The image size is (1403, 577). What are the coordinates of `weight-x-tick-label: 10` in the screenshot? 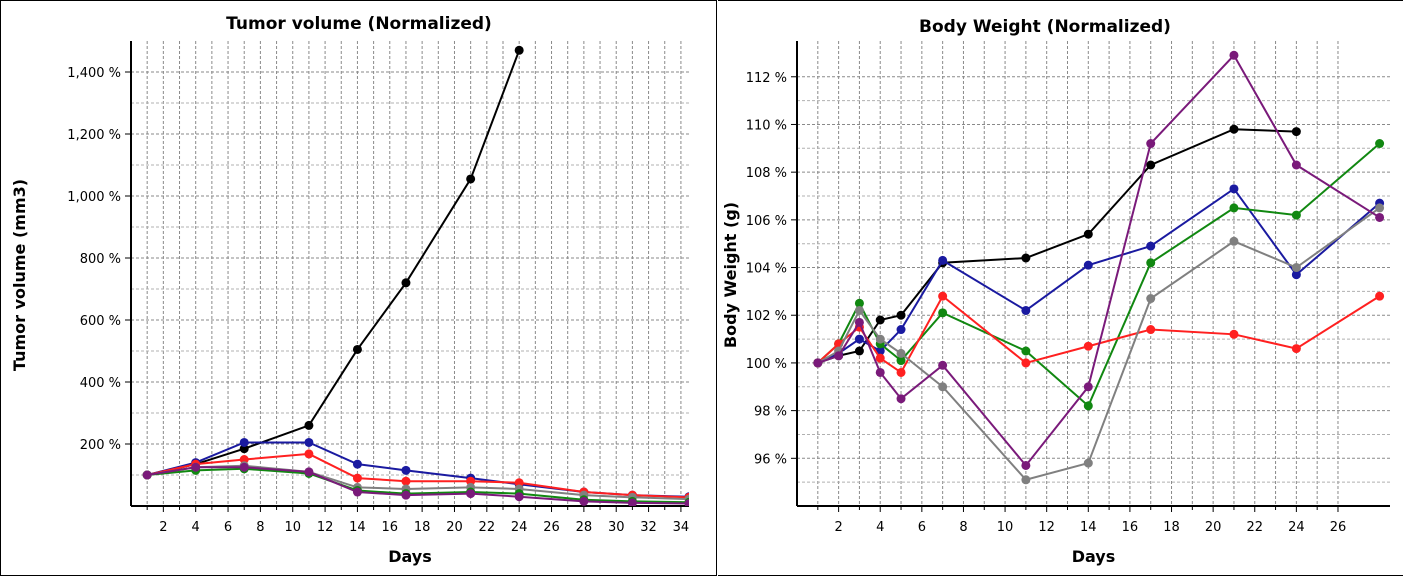 It's located at (1005, 527).